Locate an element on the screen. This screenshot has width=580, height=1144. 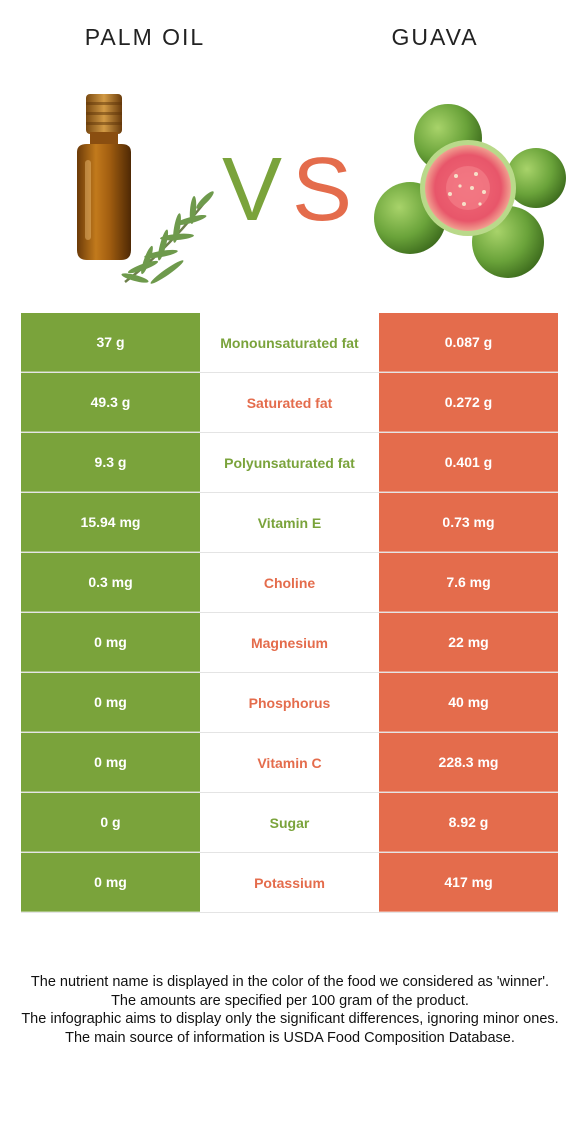
right-value-cell: 228.3 mg is located at coordinates (468, 762).